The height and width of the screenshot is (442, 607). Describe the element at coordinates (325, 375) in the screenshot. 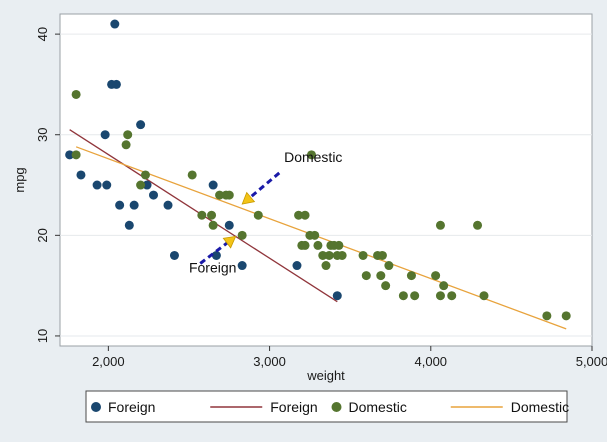

I see `x-axis-title: weight` at that location.